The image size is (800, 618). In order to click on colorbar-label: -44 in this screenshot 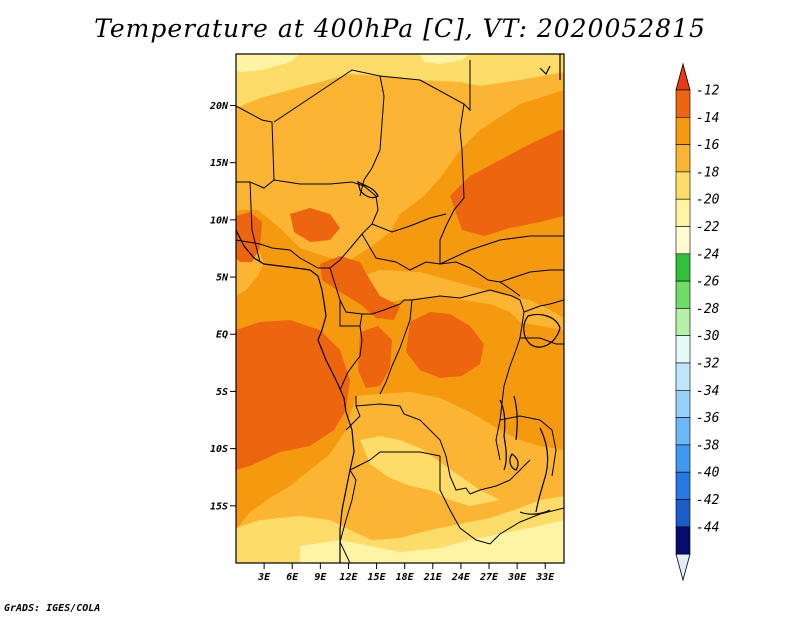, I will do `click(707, 527)`.